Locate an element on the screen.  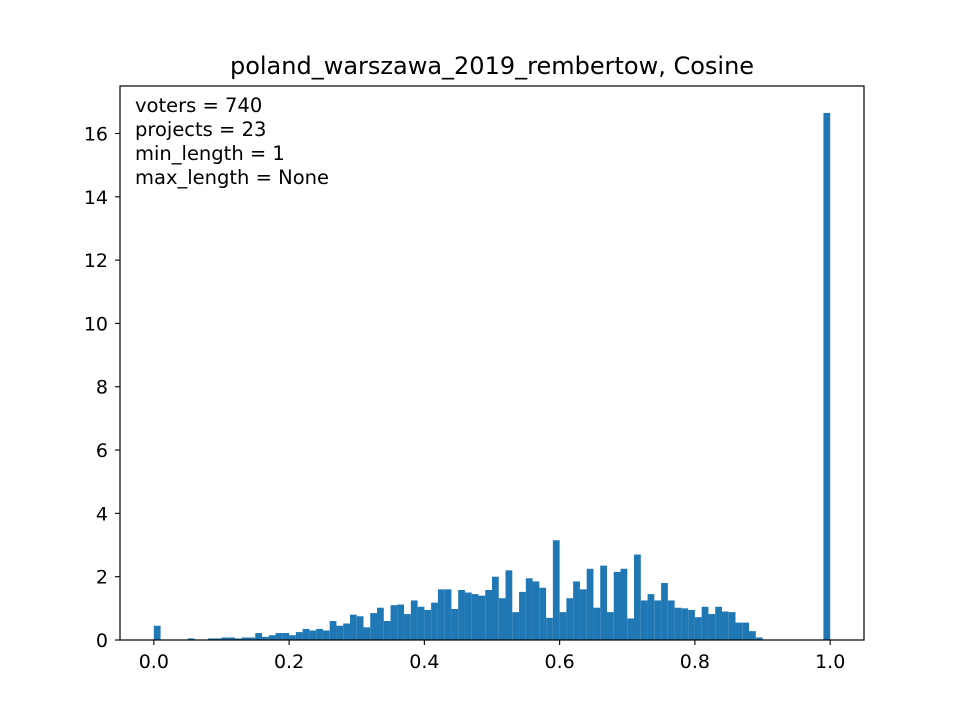
x-tick-label: 1.0 is located at coordinates (830, 662).